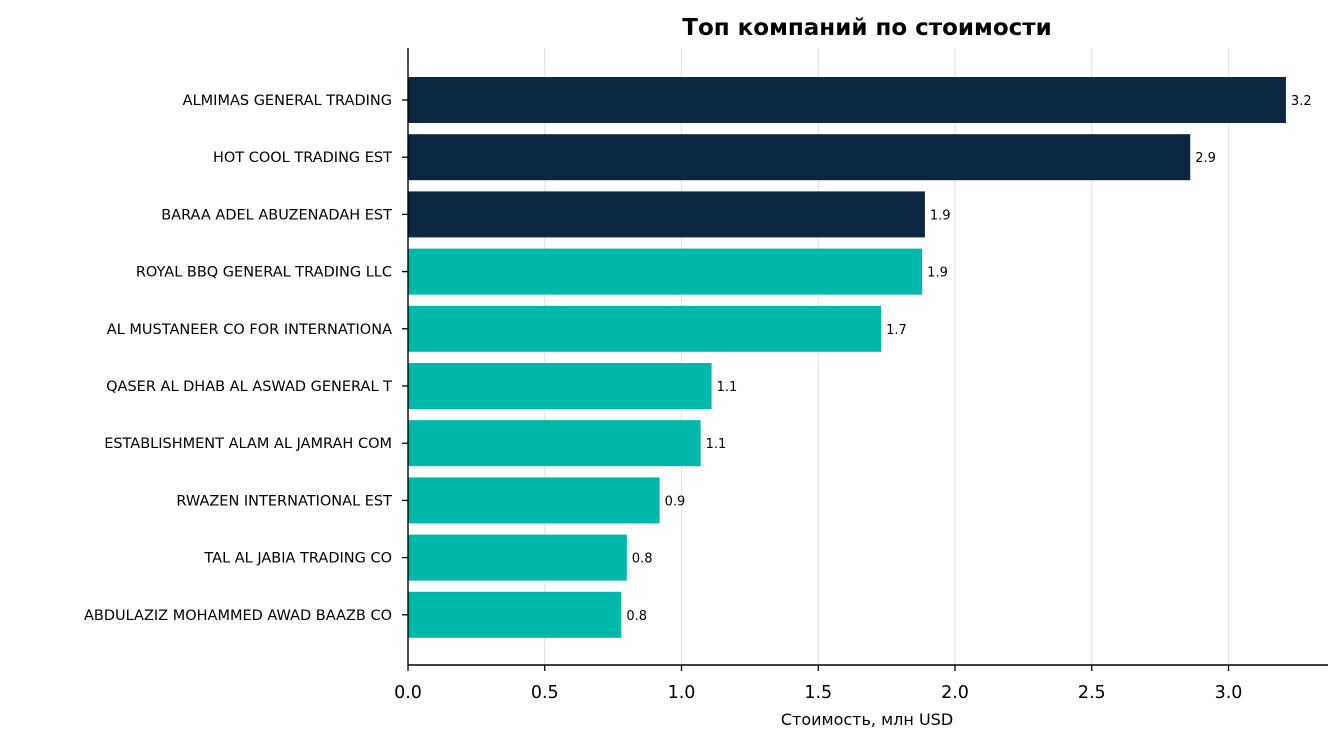 The image size is (1342, 745). I want to click on x-tick-label: 0.5, so click(545, 693).